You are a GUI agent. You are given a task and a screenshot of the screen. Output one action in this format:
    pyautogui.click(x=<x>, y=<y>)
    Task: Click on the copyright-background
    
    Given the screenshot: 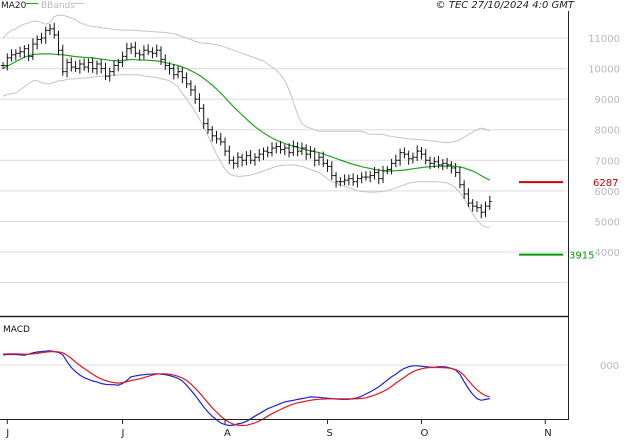 What is the action you would take?
    pyautogui.click(x=506, y=5)
    